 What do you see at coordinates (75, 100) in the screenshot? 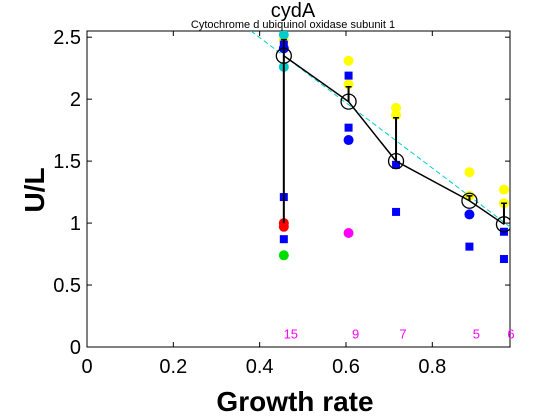
I see `y-tick-label: 2` at bounding box center [75, 100].